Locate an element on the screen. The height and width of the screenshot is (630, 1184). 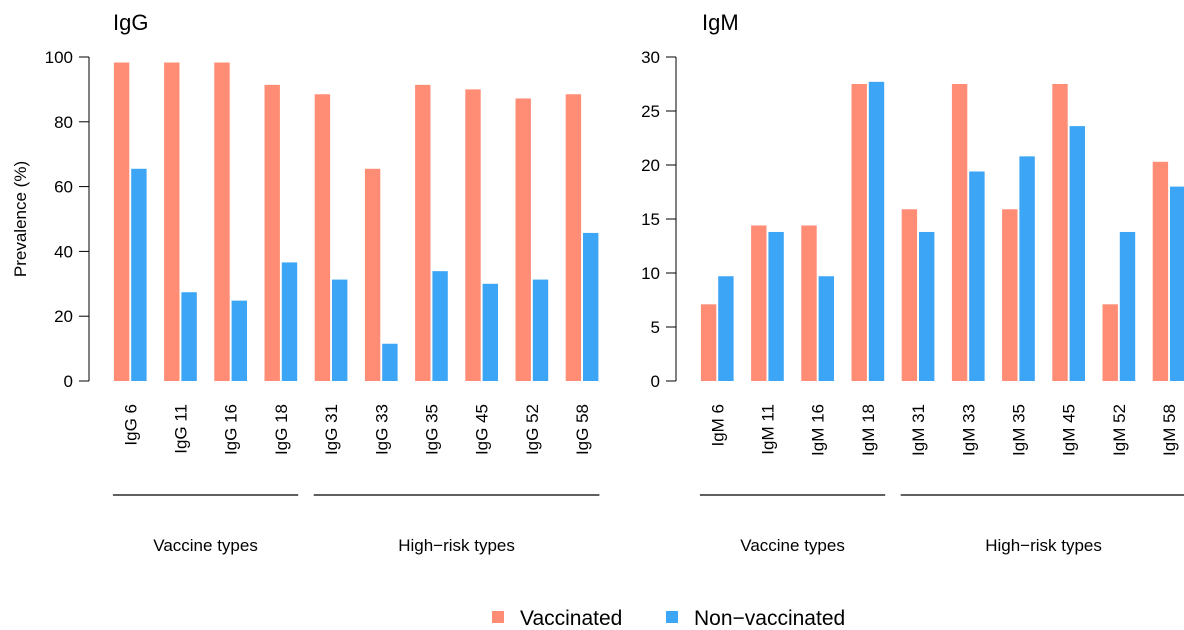
x-tick-label: IgG 11 is located at coordinates (180, 429).